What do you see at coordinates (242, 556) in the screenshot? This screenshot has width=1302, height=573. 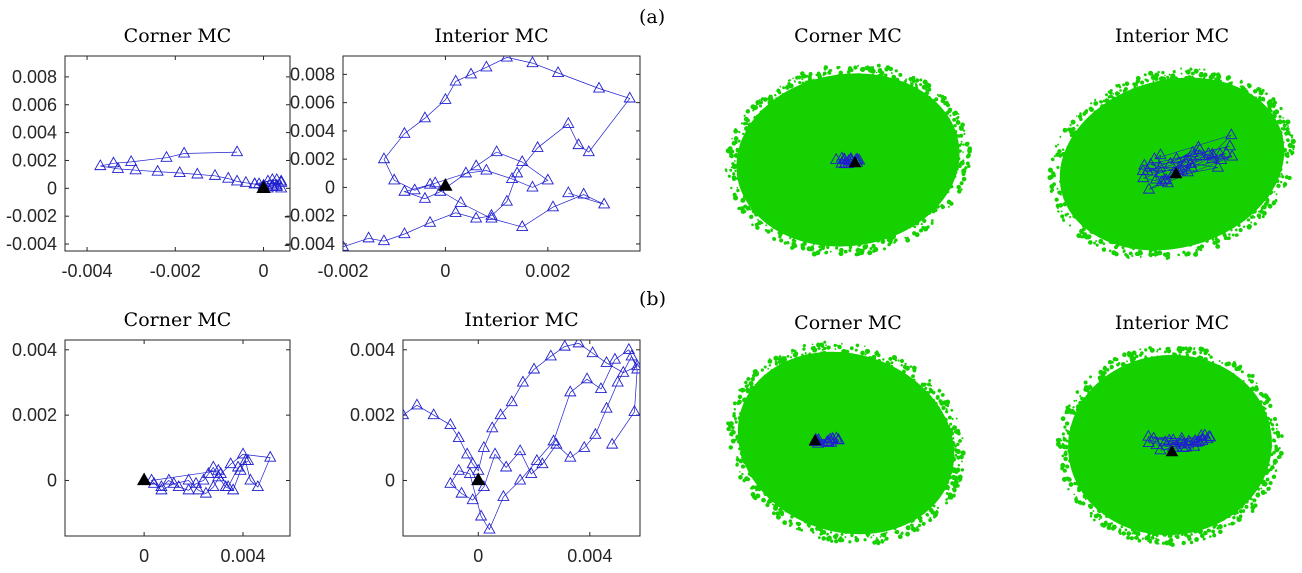 I see `x-tick-label: 0.004` at bounding box center [242, 556].